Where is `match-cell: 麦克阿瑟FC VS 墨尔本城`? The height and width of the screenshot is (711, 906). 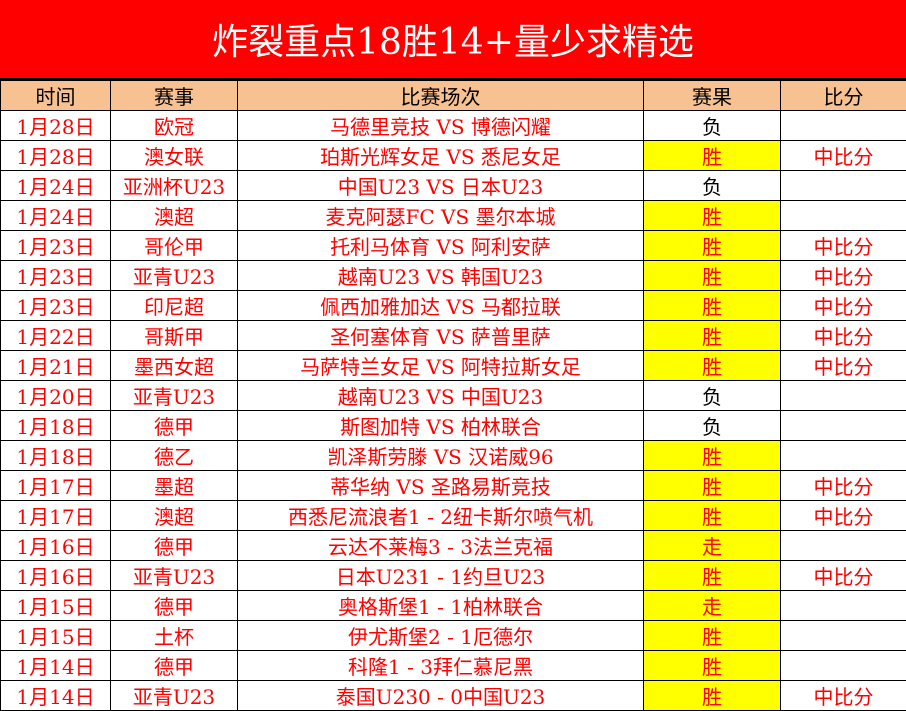
match-cell: 麦克阿瑟FC VS 墨尔本城 is located at coordinates (441, 216).